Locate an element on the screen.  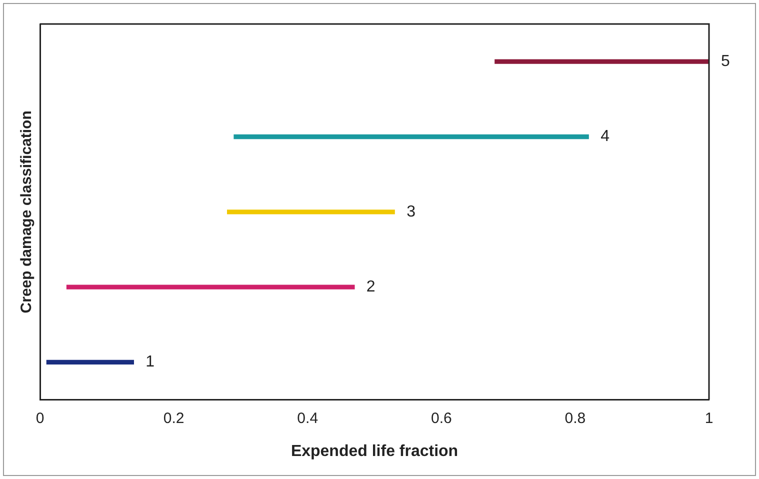
x-tick-label: 0 is located at coordinates (40, 418).